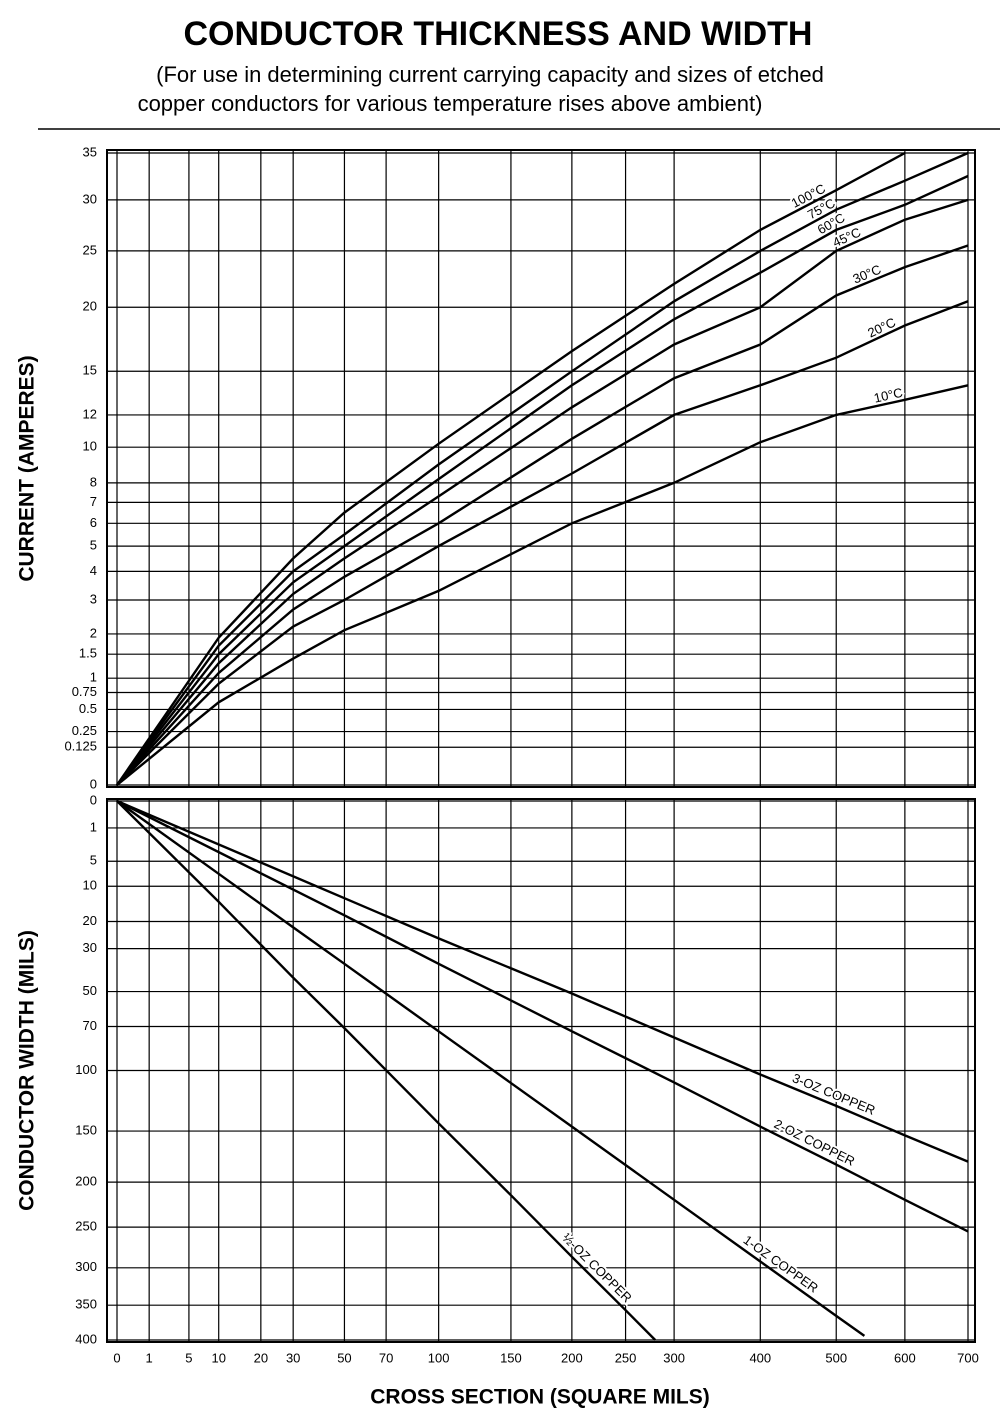 The image size is (1002, 1424). Describe the element at coordinates (781, 1263) in the screenshot. I see `curve-label: 1-OZ COPPER` at that location.